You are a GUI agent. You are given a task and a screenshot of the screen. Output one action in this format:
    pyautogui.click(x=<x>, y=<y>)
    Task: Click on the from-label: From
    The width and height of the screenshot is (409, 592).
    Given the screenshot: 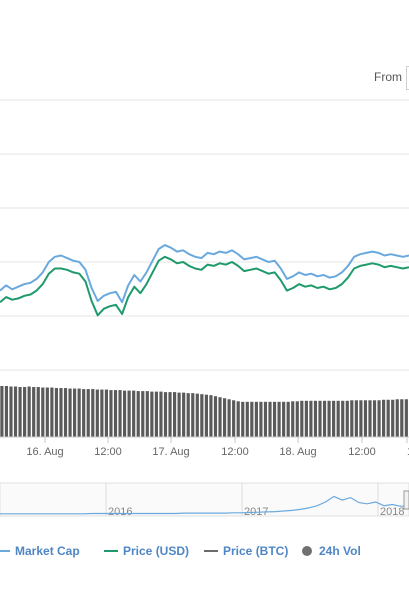 What is the action you would take?
    pyautogui.click(x=388, y=77)
    